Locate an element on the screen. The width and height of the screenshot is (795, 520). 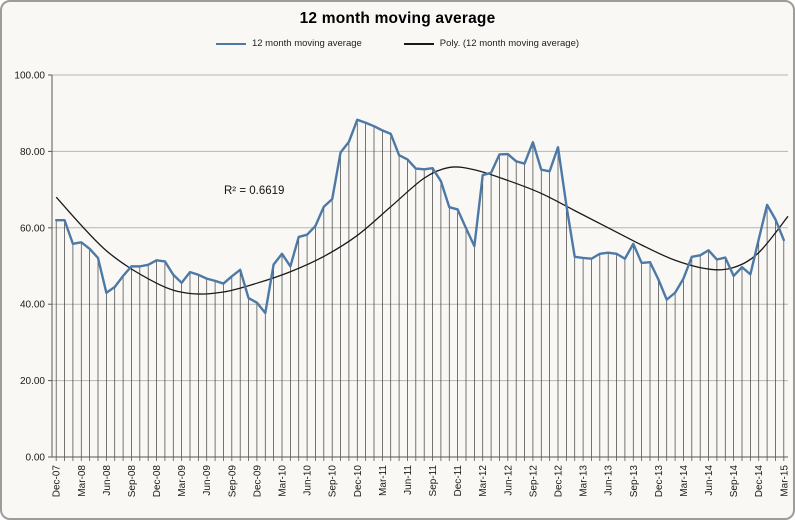
x-axis-label: Mar-13 is located at coordinates (584, 481).